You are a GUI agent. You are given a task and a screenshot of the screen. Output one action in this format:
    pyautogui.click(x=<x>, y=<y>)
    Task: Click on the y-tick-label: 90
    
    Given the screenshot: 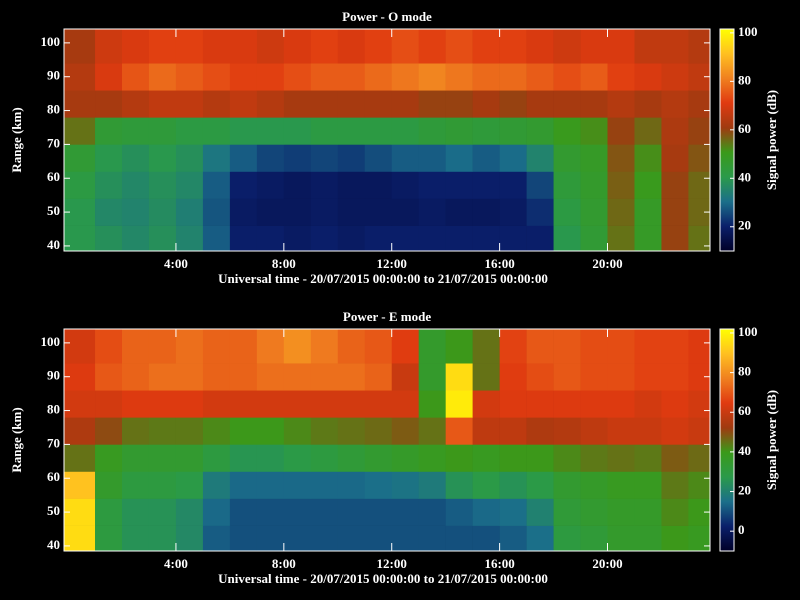 What is the action you would take?
    pyautogui.click(x=53, y=75)
    